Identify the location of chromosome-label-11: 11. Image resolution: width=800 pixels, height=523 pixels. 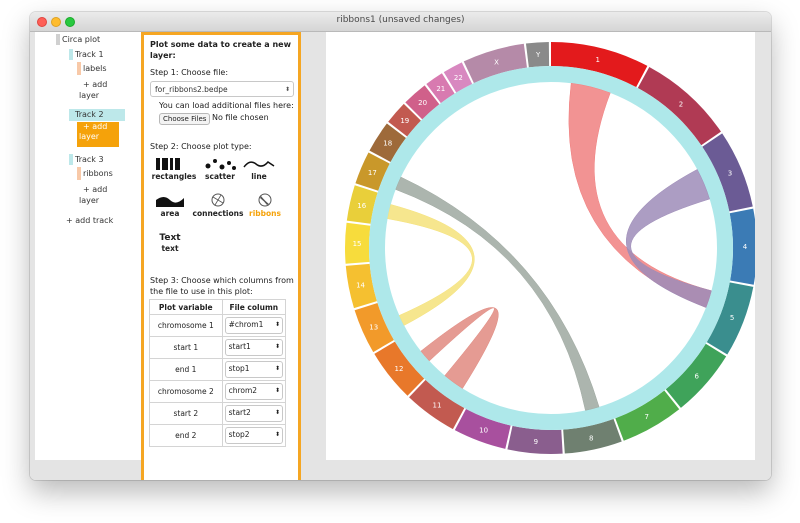
(437, 405).